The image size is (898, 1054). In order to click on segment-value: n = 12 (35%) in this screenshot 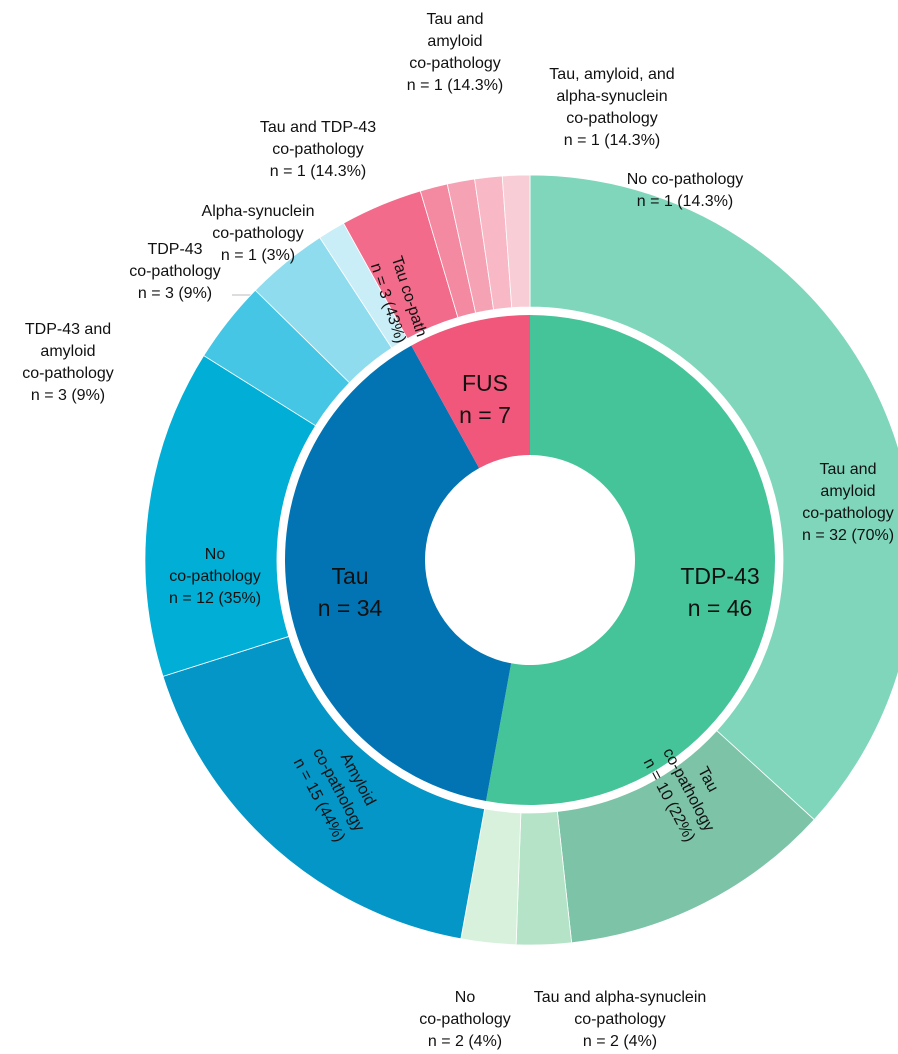, I will do `click(215, 598)`.